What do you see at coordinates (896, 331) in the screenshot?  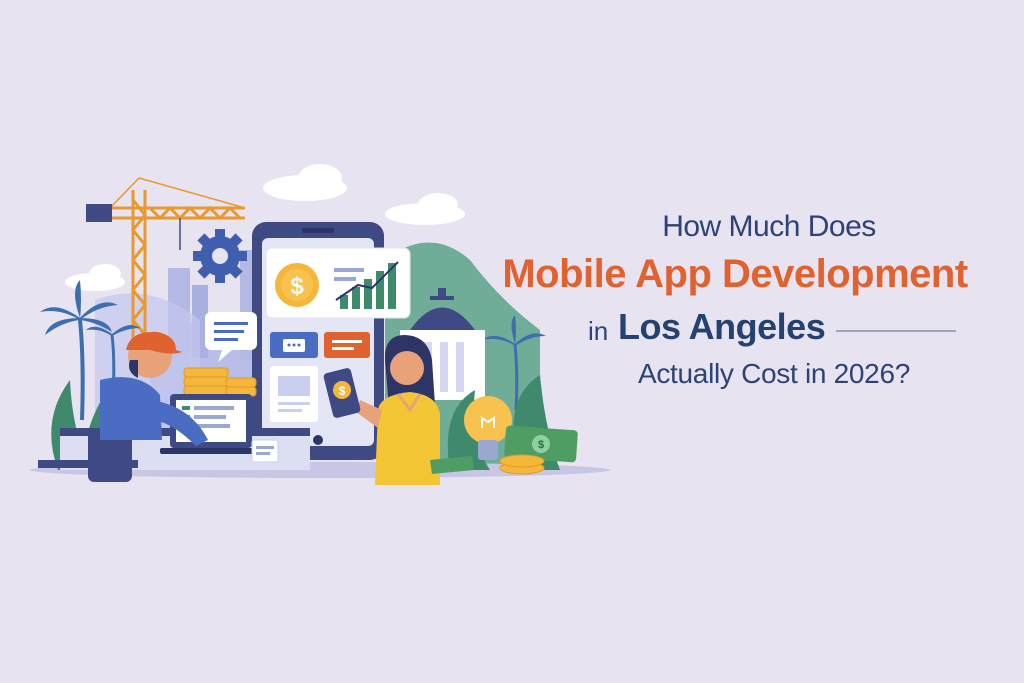 I see `headline-divider` at bounding box center [896, 331].